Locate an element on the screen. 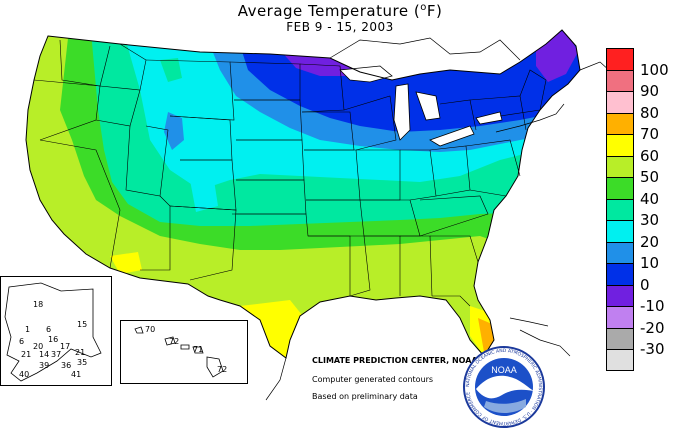 The width and height of the screenshot is (678, 435). hawaii-inset: 70 72 71 72 is located at coordinates (184, 352).